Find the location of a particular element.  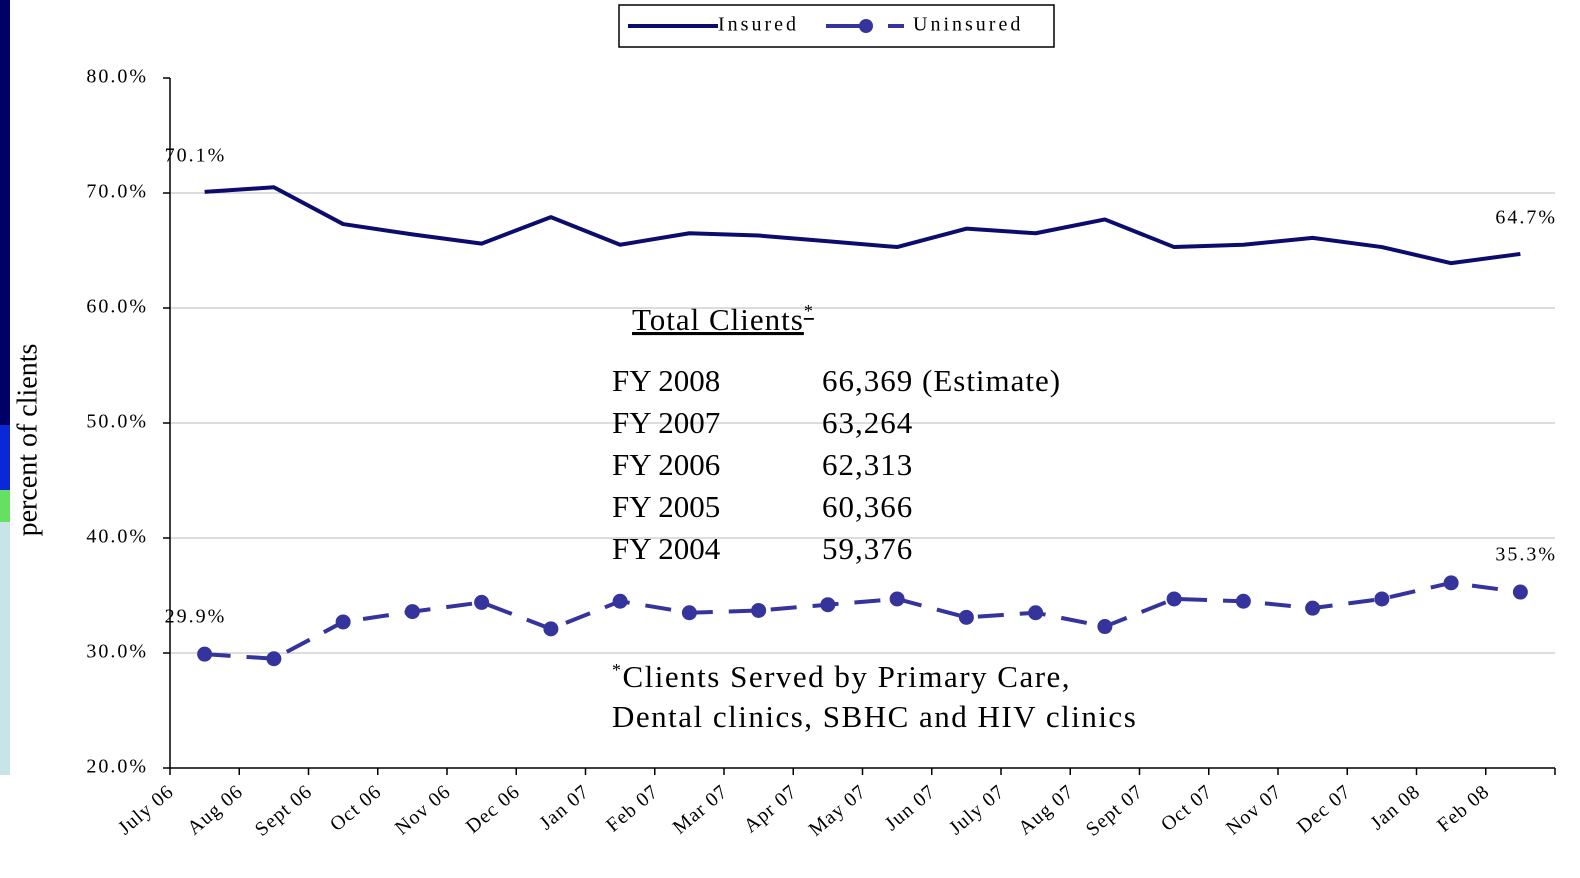

x-tick-label: Jan 08 is located at coordinates (1395, 807).